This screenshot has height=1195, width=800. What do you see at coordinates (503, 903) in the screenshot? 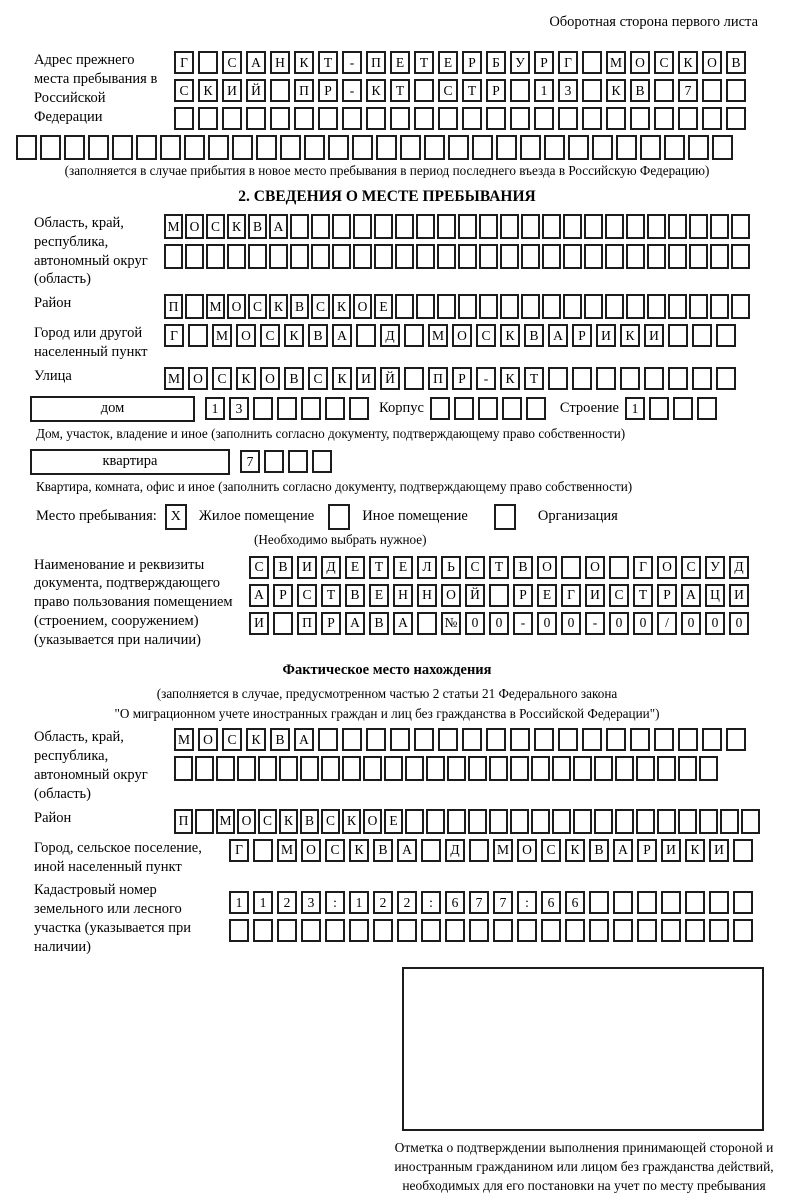
I see `char-cell: 7` at bounding box center [503, 903].